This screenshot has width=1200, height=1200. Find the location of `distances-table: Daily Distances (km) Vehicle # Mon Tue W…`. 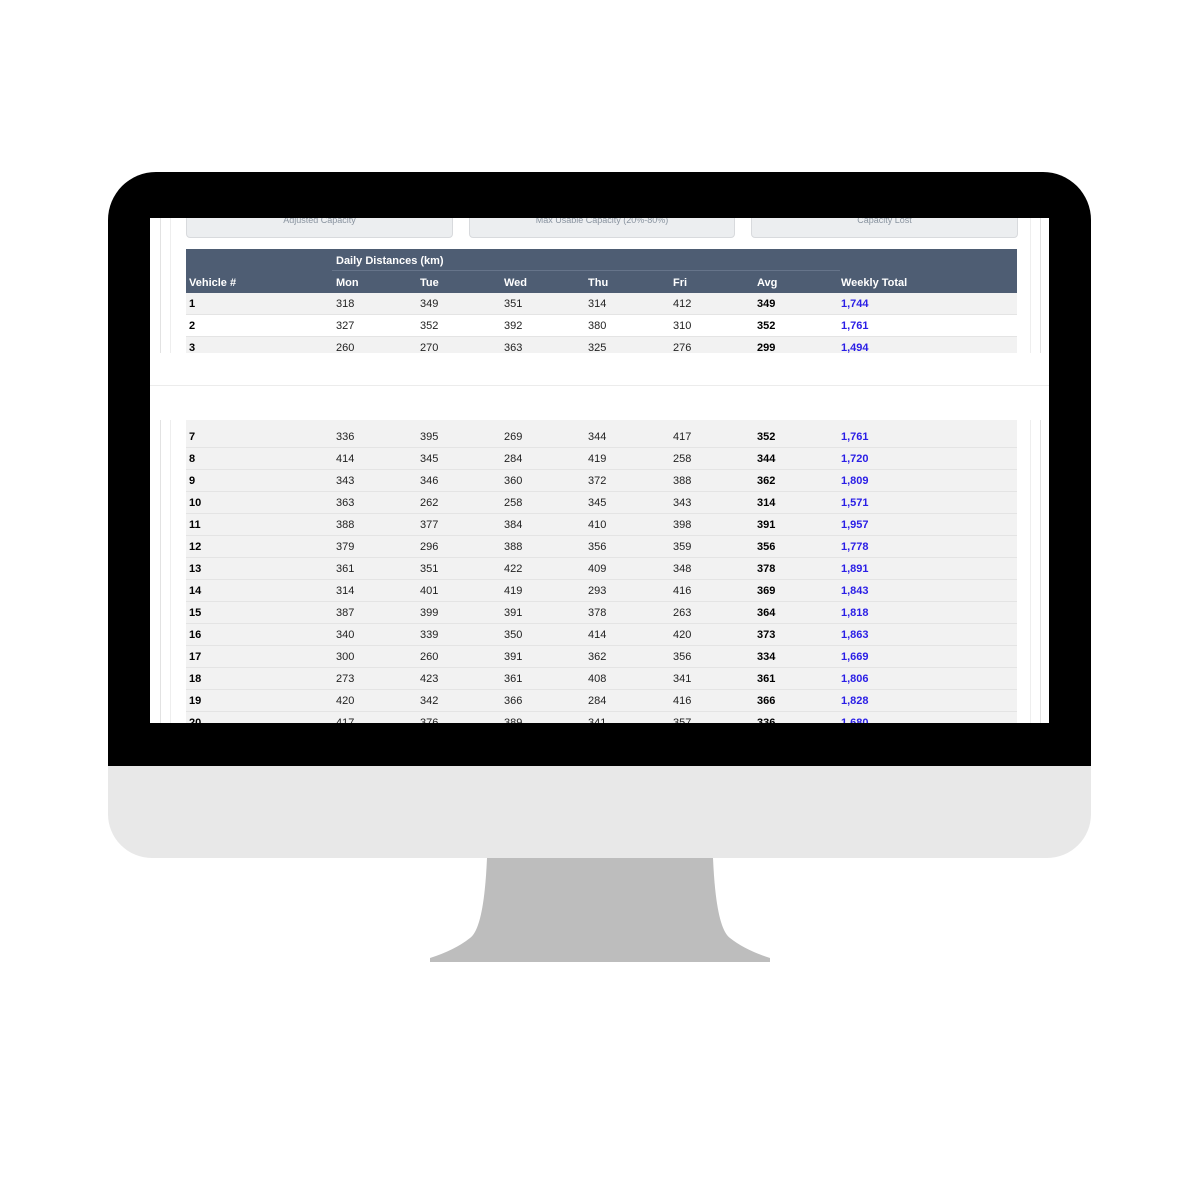

distances-table: Daily Distances (km) Vehicle # Mon Tue W… is located at coordinates (601, 304).